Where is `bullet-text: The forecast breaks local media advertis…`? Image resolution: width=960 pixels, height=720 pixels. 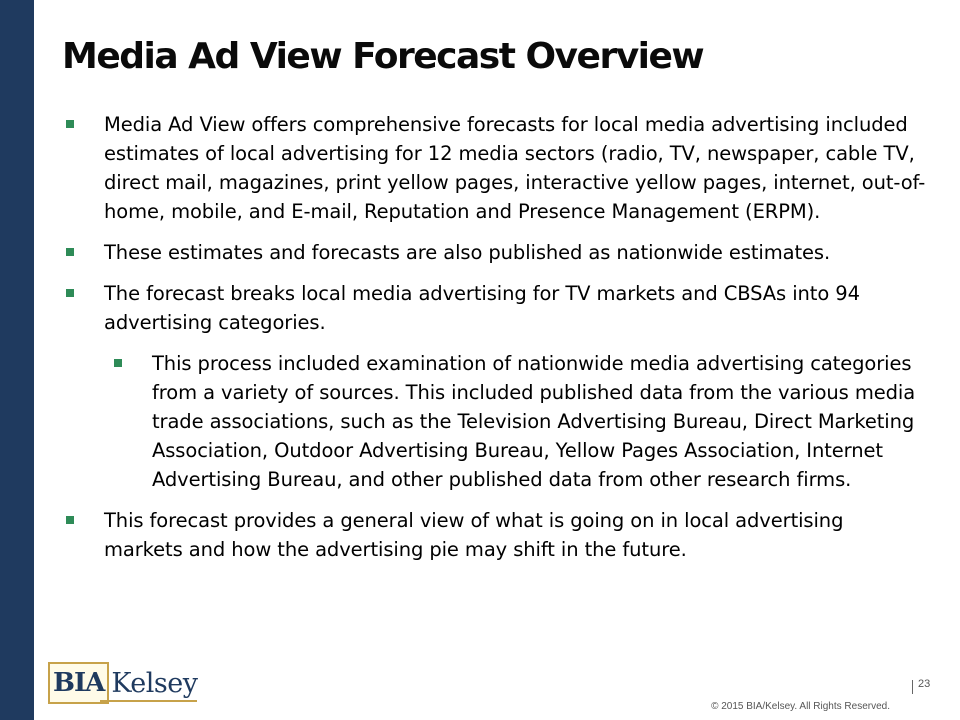 bullet-text: The forecast breaks local media advertis… is located at coordinates (482, 308).